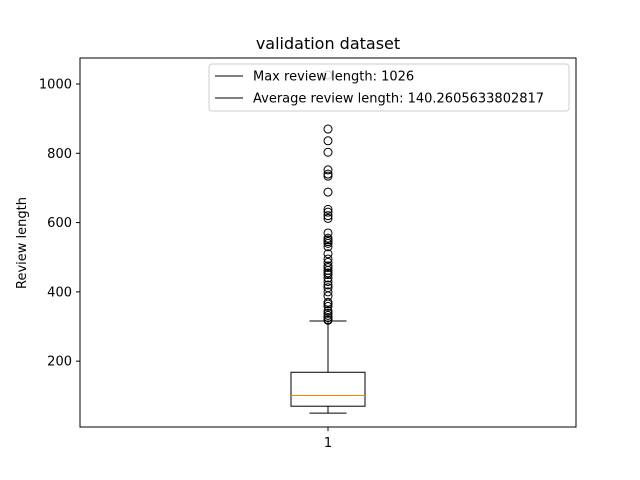 This screenshot has width=640, height=480. What do you see at coordinates (55, 84) in the screenshot?
I see `y-tick-label: 1000` at bounding box center [55, 84].